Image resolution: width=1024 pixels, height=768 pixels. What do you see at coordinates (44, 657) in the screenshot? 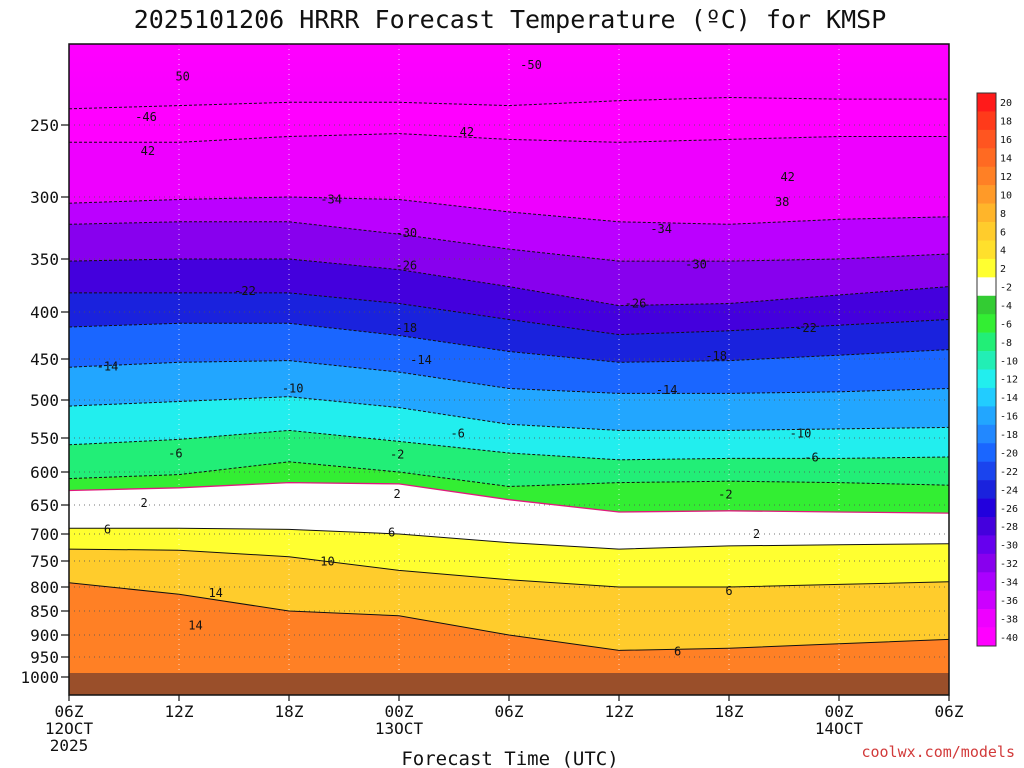
I see `y-tick-label: 950` at bounding box center [44, 657].